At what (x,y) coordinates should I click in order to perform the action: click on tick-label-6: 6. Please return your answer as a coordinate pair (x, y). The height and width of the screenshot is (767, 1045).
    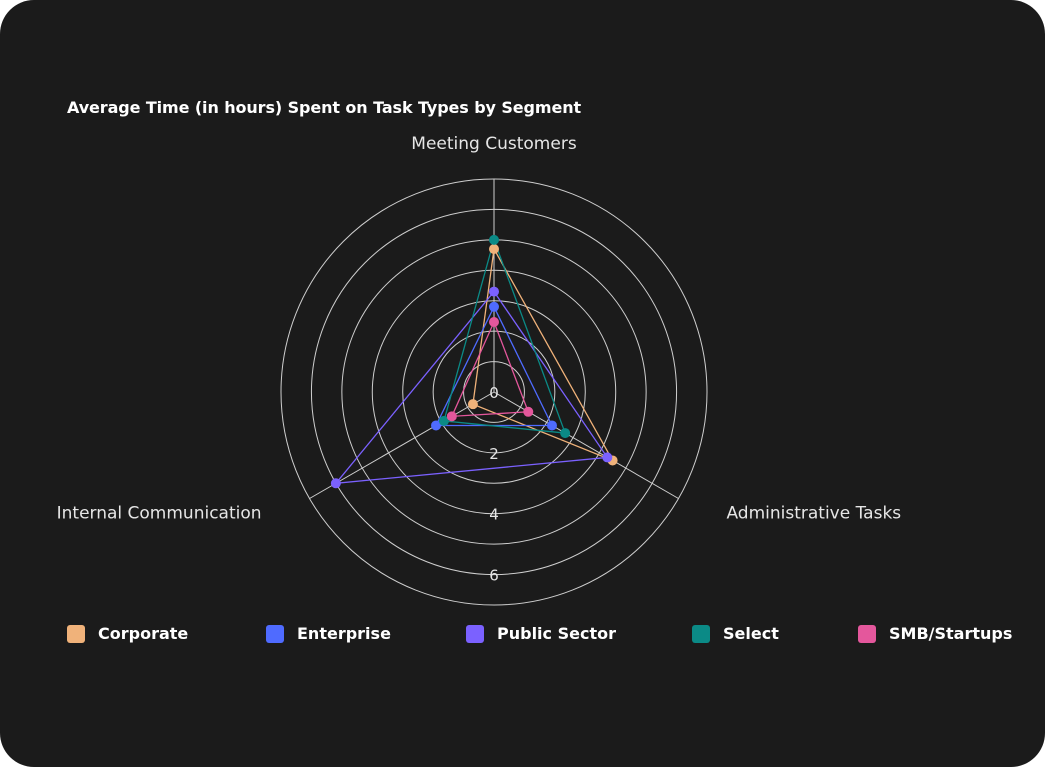
    Looking at the image, I should click on (494, 576).